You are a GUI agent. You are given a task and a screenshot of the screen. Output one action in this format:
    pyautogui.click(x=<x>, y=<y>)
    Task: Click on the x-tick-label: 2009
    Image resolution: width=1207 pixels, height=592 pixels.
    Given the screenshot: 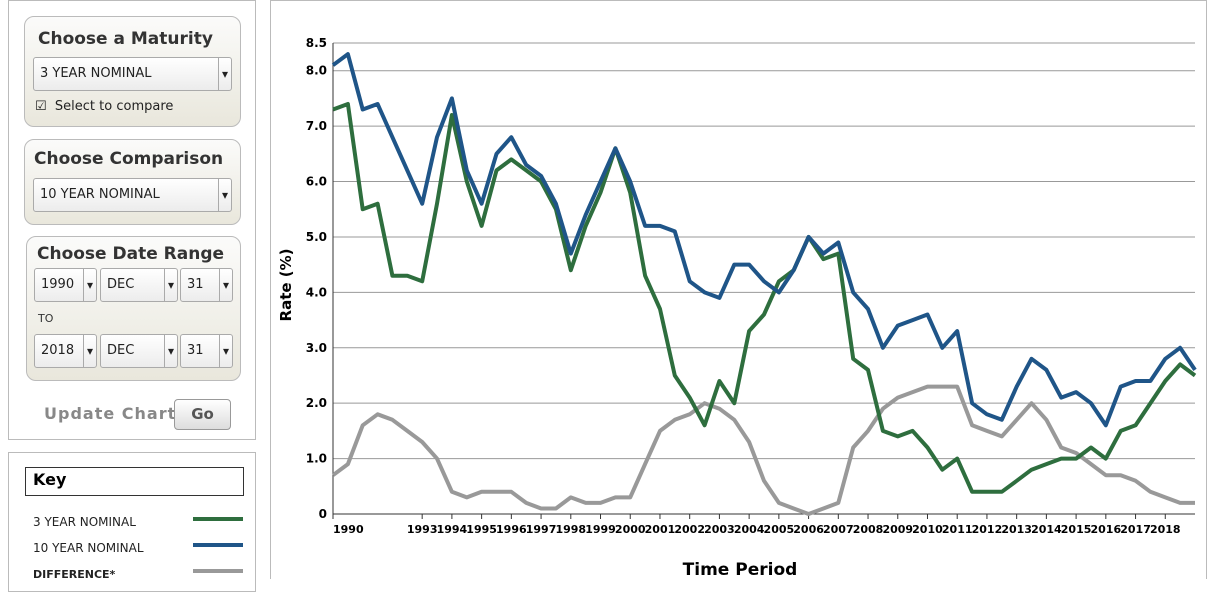 What is the action you would take?
    pyautogui.click(x=897, y=529)
    